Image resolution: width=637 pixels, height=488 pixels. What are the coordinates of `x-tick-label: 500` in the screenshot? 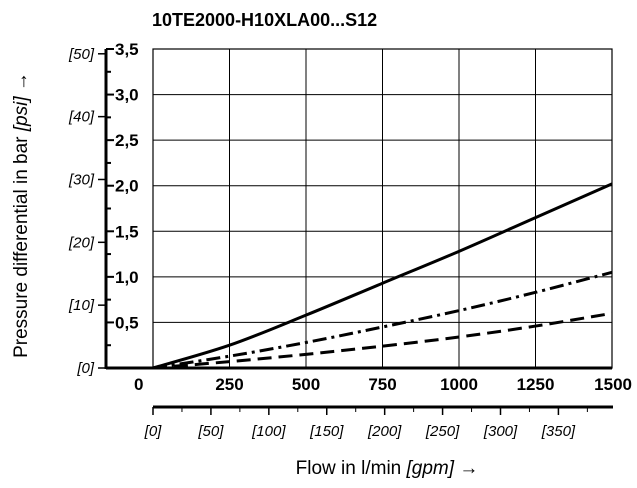 It's located at (306, 384).